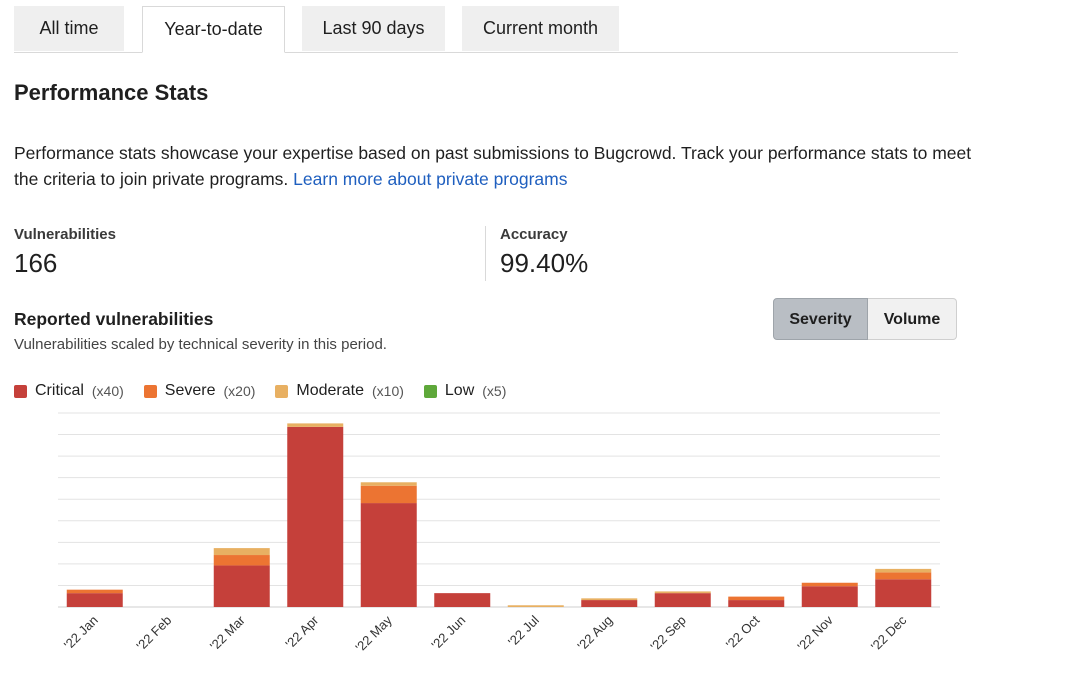 The width and height of the screenshot is (1080, 692). Describe the element at coordinates (594, 633) in the screenshot. I see `x-tick-label: '22 Aug` at that location.